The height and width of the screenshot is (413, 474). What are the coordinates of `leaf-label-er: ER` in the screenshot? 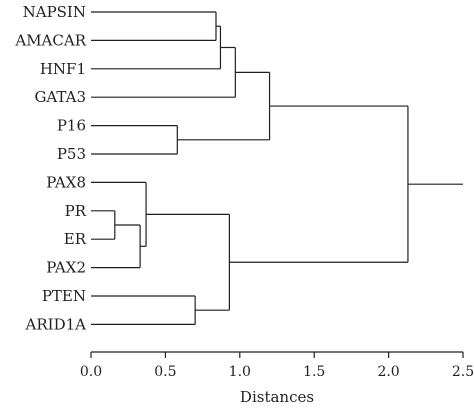 It's located at (75, 239).